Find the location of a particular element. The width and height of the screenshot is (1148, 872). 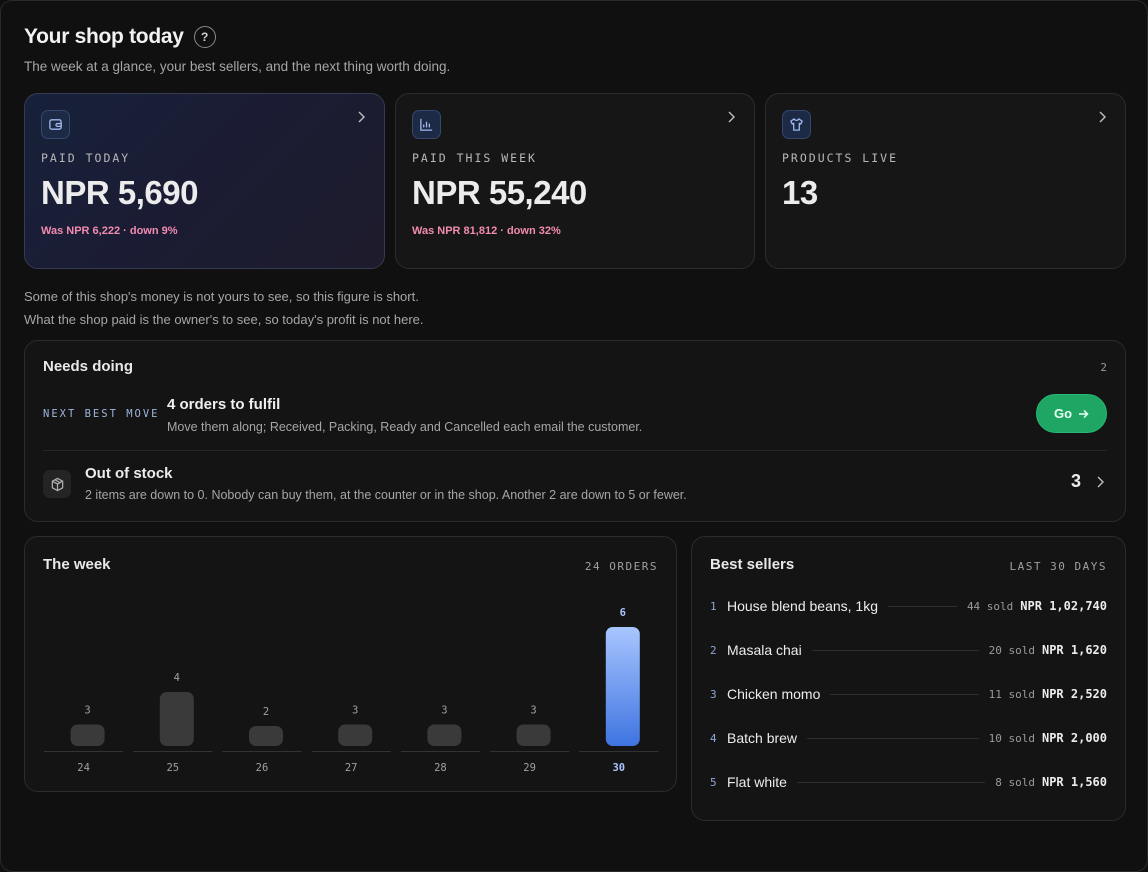

shirt-icon is located at coordinates (796, 124).